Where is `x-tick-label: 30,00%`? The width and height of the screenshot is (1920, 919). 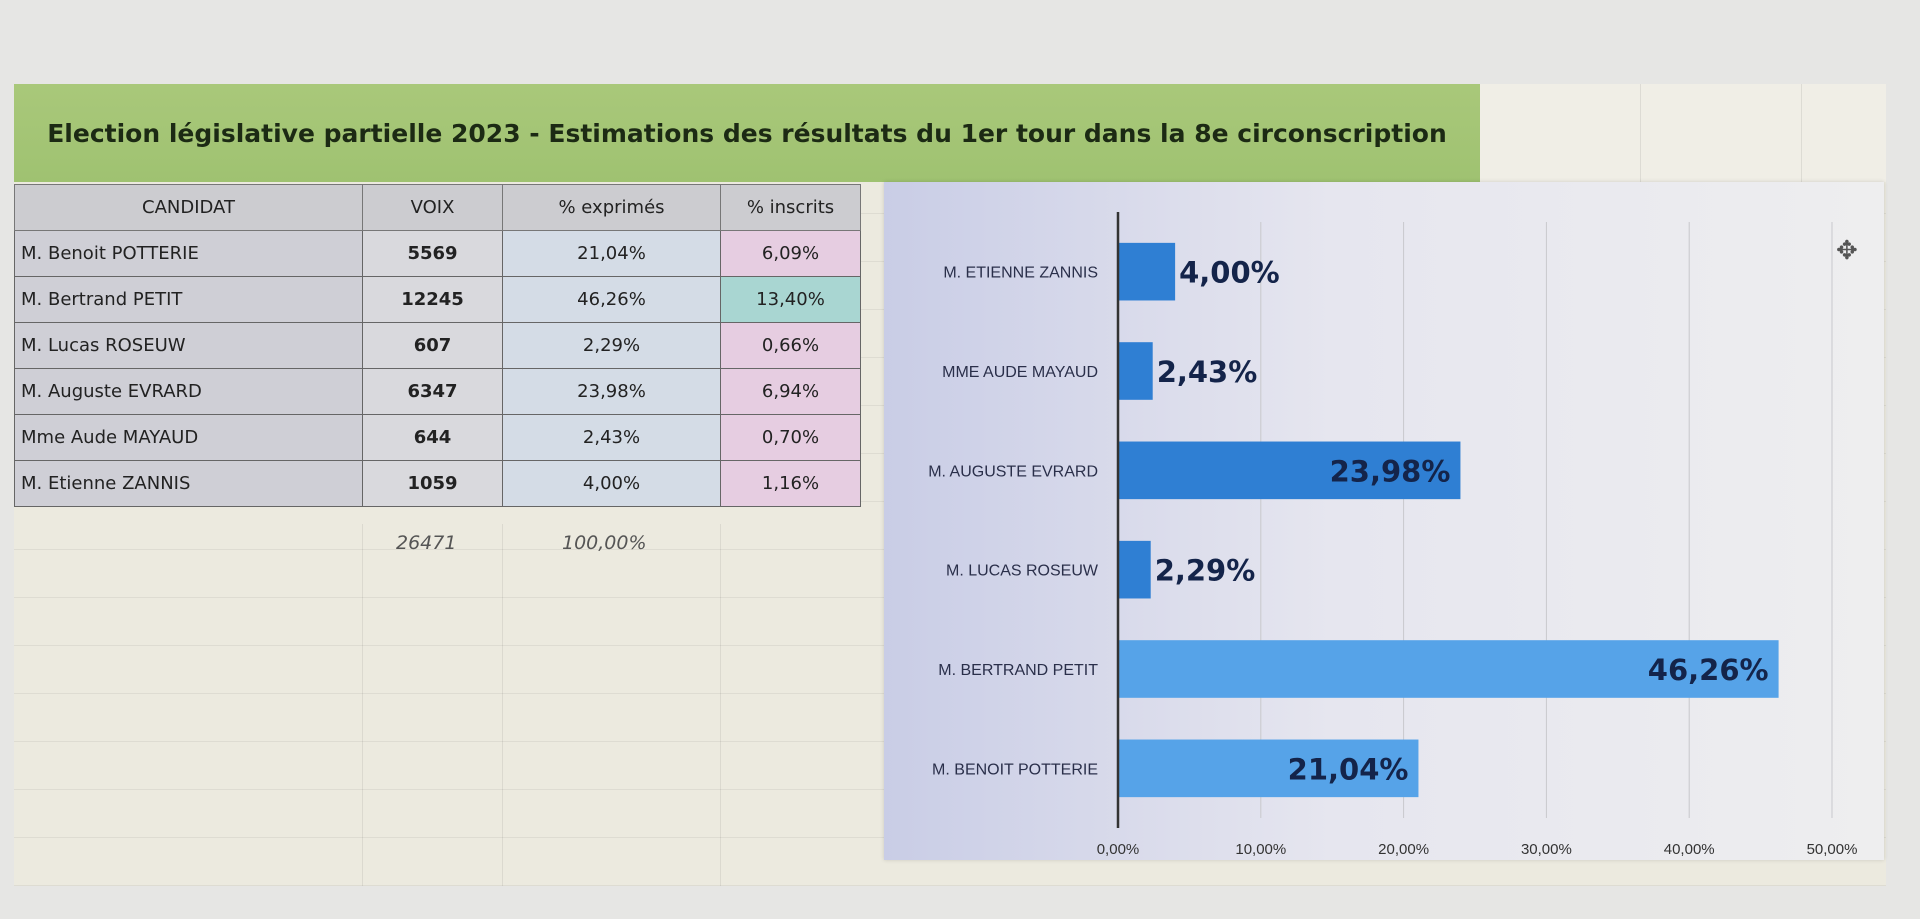 x-tick-label: 30,00% is located at coordinates (1546, 849).